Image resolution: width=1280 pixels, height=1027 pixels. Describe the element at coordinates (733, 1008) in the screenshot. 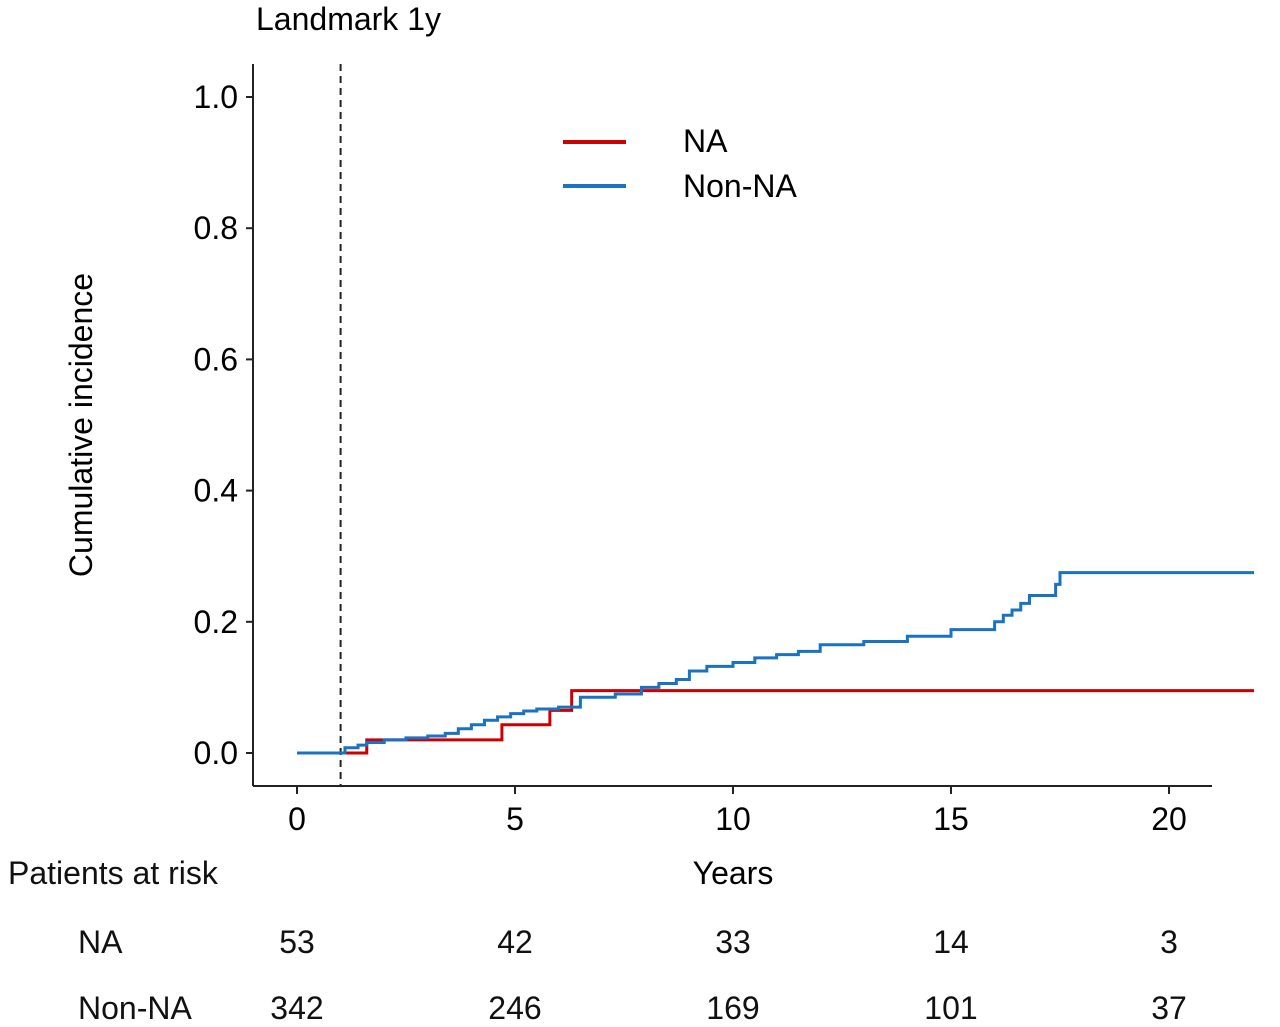

I see `risk-cell: 169` at that location.